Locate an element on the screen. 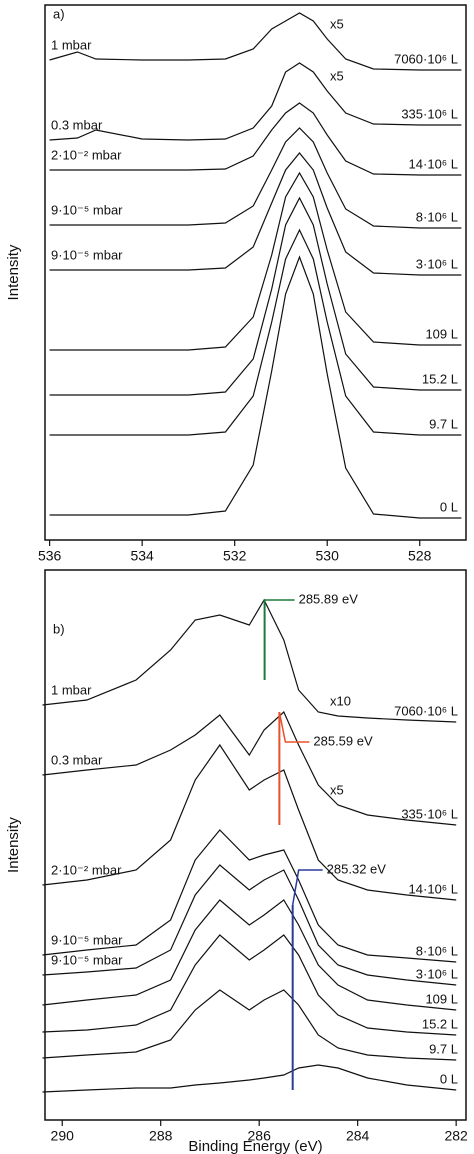 The image size is (474, 1154). marker-label: 285.59 eV is located at coordinates (343, 740).